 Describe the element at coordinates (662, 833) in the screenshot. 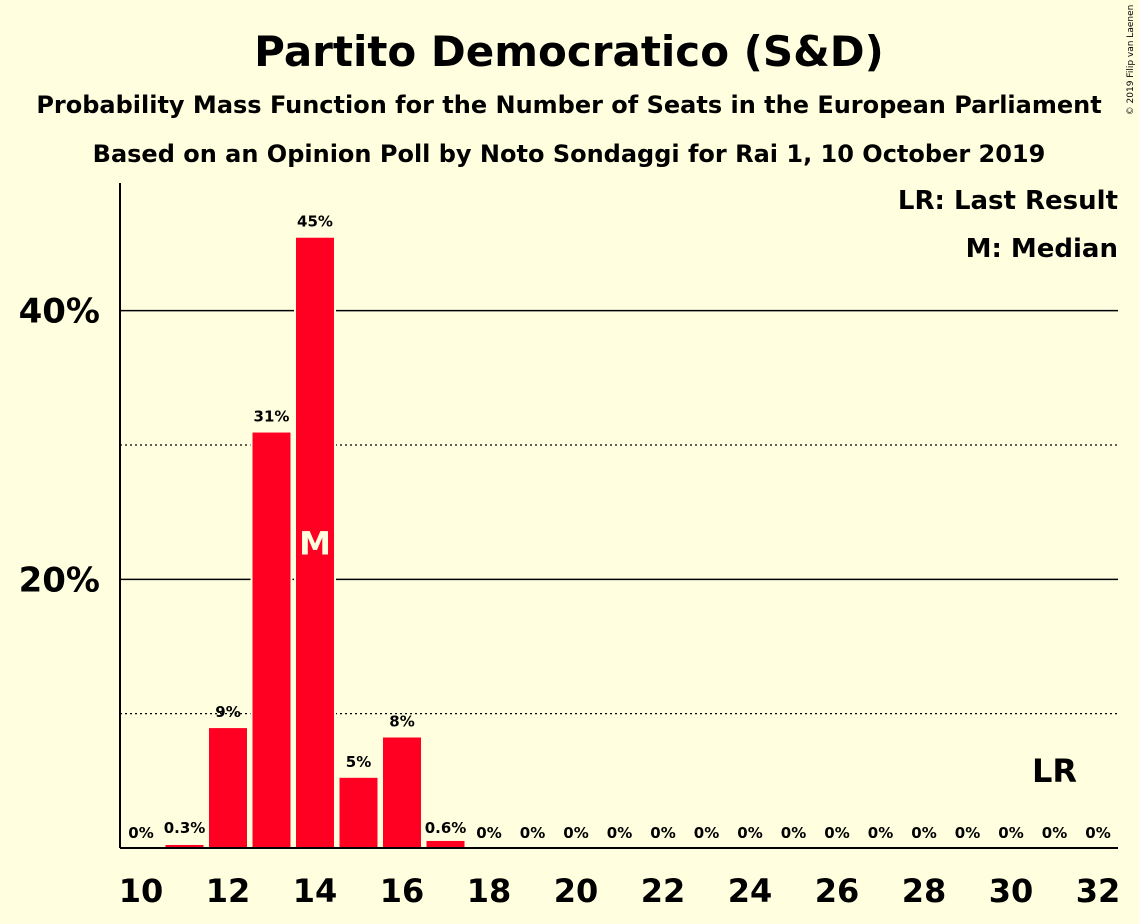

I see `bar-label-22: 0%` at that location.